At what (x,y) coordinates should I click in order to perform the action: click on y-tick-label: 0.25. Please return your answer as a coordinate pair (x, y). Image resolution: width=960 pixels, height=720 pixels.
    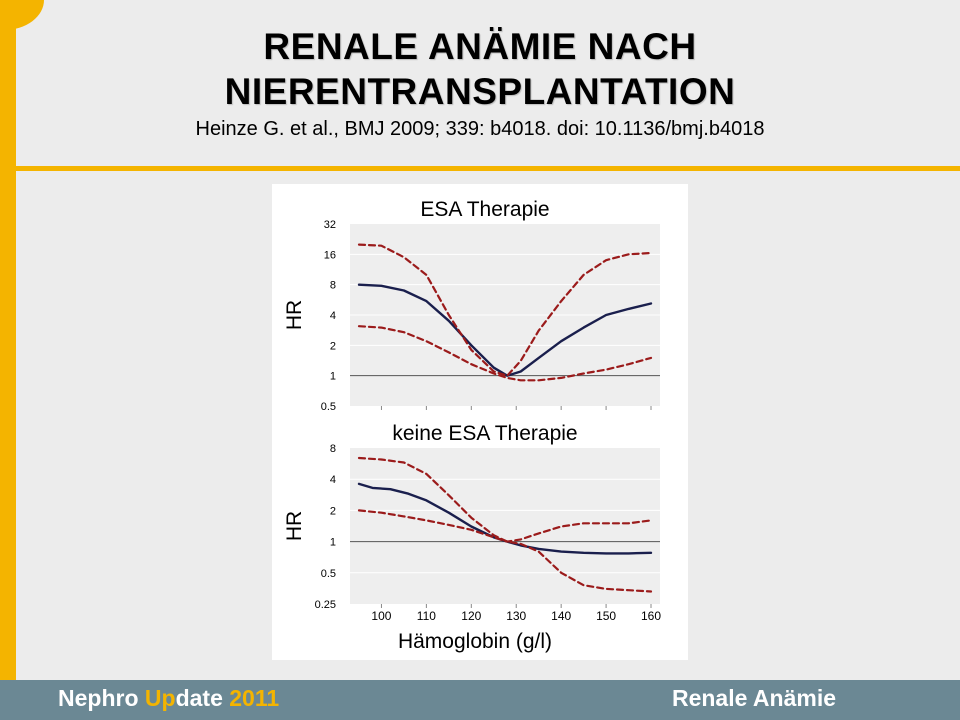
    Looking at the image, I should click on (325, 605).